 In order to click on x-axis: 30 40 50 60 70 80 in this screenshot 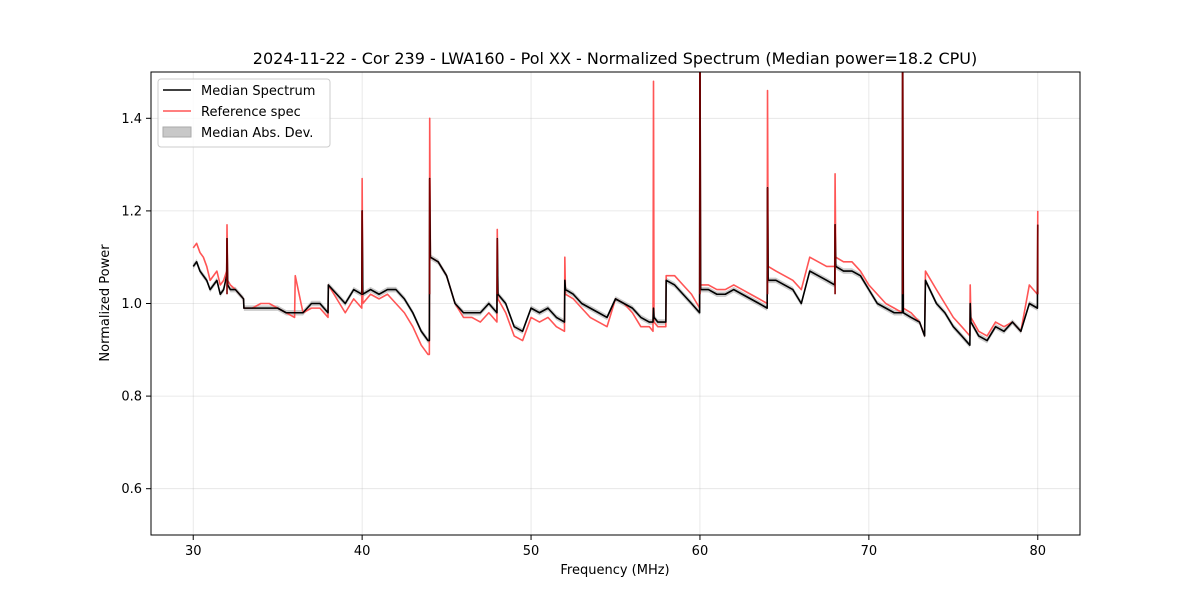, I will do `click(615, 547)`.